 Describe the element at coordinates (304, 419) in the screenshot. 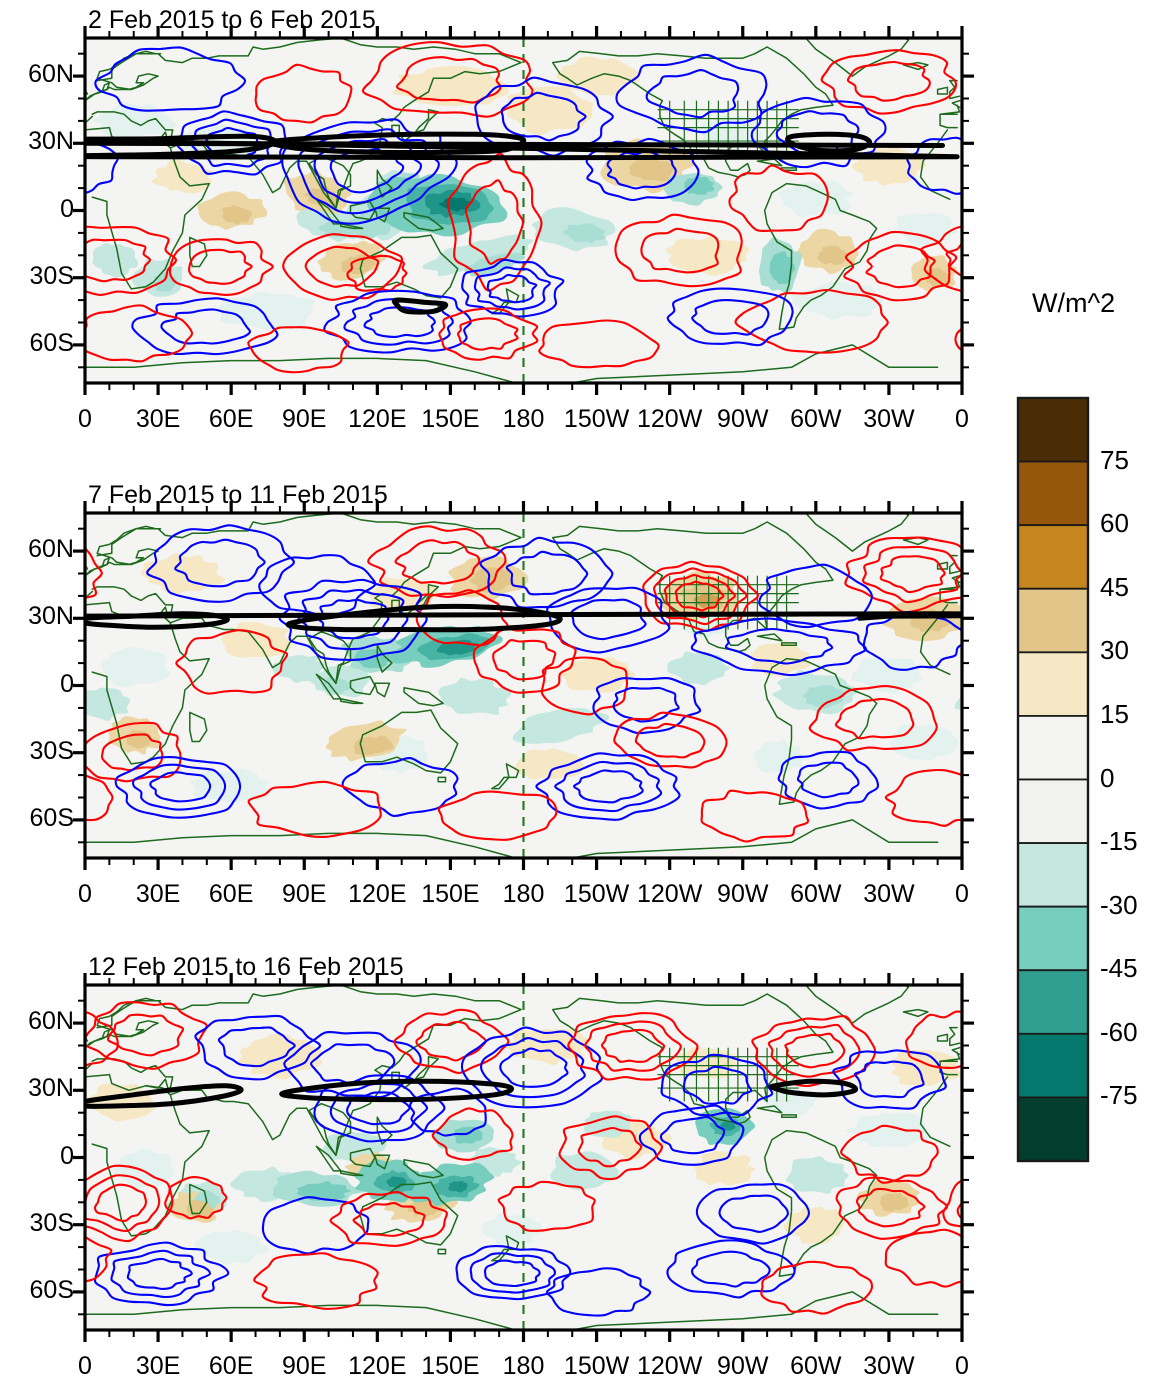

I see `x-tick-label: 90E` at that location.